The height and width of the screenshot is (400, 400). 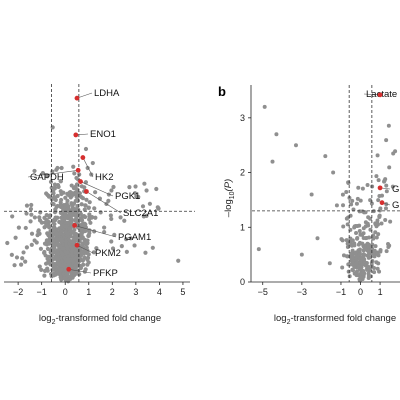 What do you see at coordinates (97, 189) in the screenshot?
I see `leader-line` at bounding box center [97, 189].